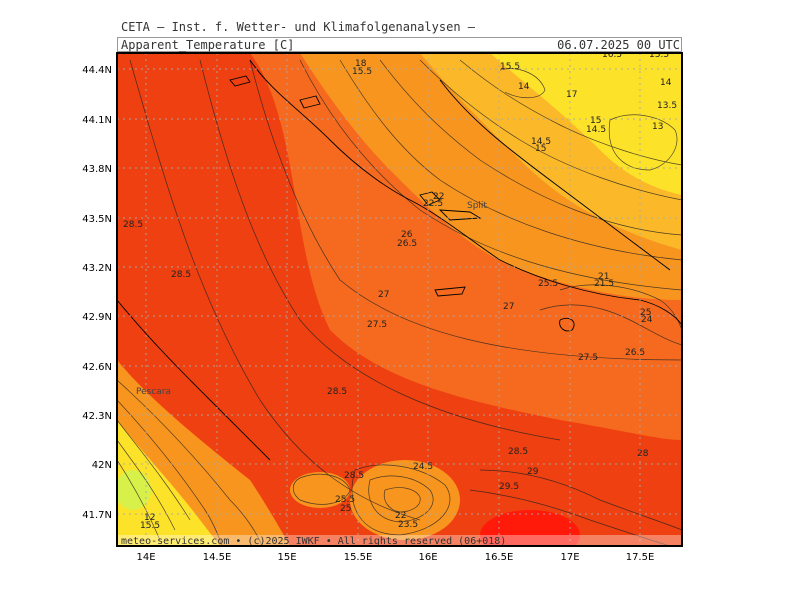 This screenshot has height=600, width=800. Describe the element at coordinates (657, 127) in the screenshot. I see `contour-label: 13` at that location.